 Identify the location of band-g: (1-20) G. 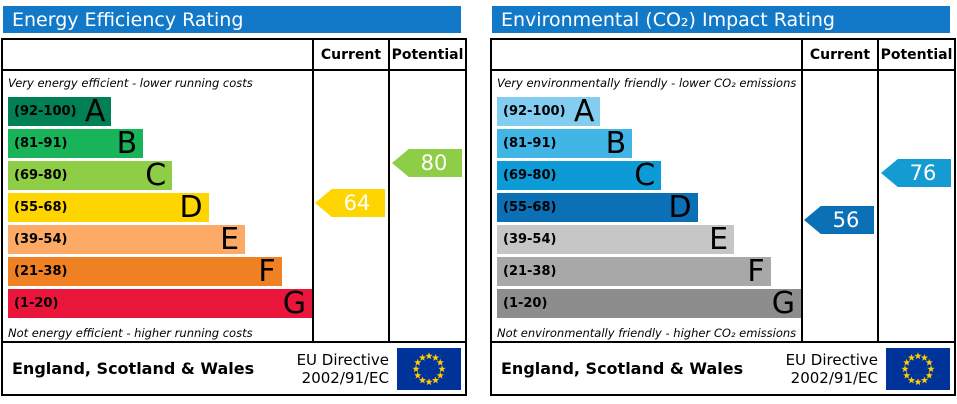
(649, 303).